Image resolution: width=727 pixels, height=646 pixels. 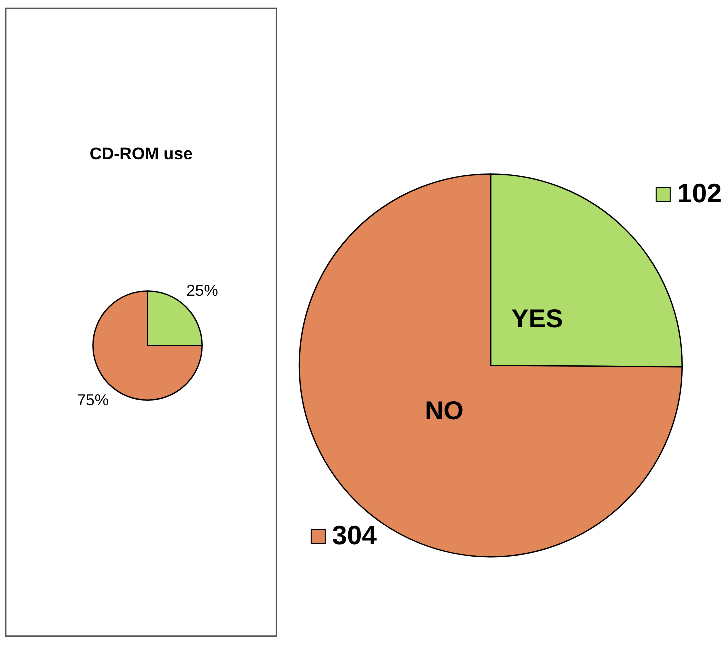 I want to click on data-label: 304, so click(x=355, y=535).